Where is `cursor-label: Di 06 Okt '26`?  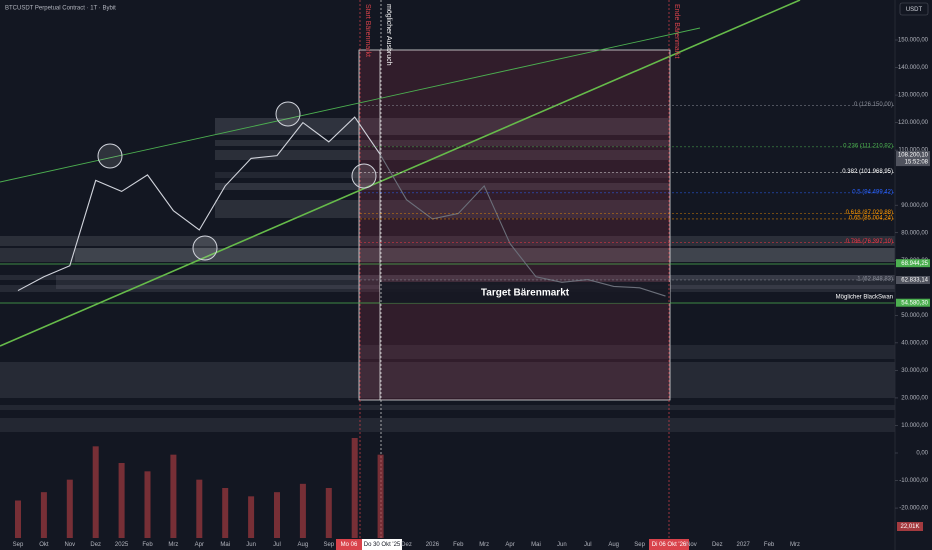 cursor-label: Di 06 Okt '26 is located at coordinates (669, 545).